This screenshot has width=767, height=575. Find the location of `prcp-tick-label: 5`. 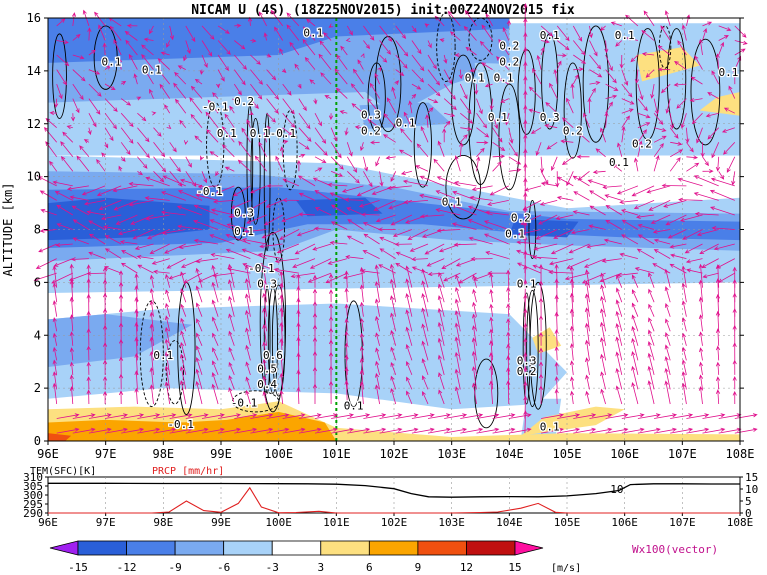

prcp-tick-label: 5 is located at coordinates (748, 501).